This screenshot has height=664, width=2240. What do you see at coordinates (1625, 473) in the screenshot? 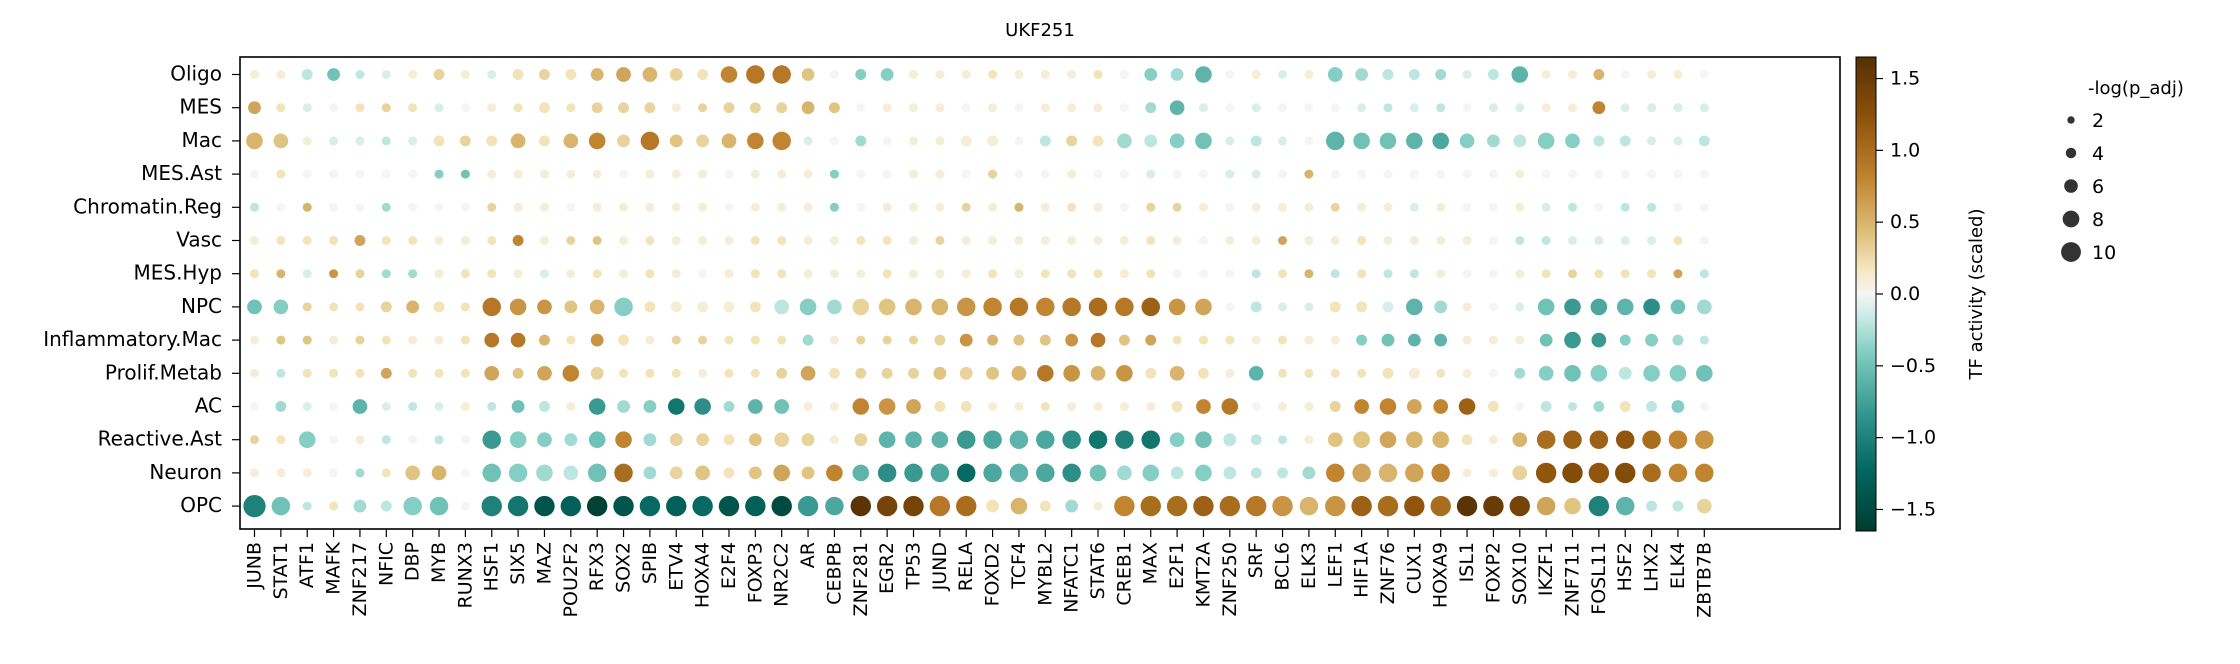
I see `dot-Neuron-HSF2` at bounding box center [1625, 473].